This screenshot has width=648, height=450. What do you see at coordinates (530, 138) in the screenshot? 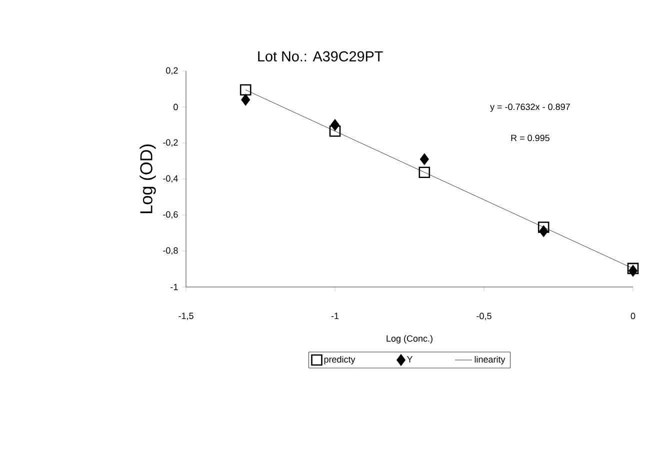
I see `annotation: R = 0.995` at bounding box center [530, 138].